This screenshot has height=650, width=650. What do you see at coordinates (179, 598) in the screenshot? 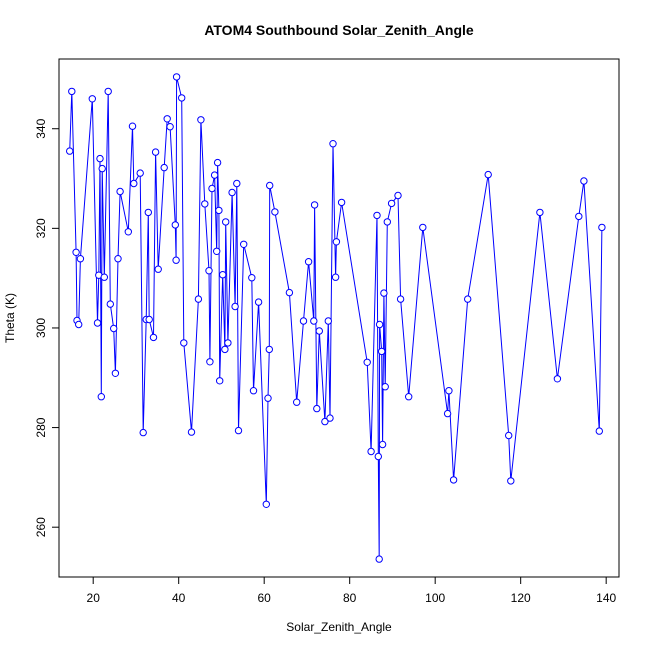
I see `x-tick-label: 40` at bounding box center [179, 598].